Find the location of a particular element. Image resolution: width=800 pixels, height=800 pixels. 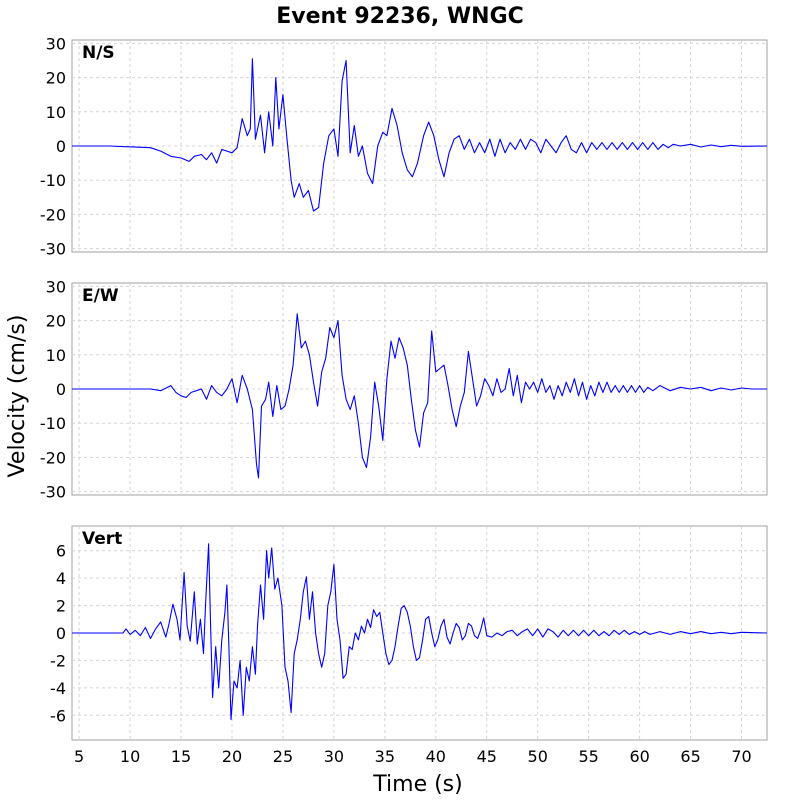

x-tick-label: 5 is located at coordinates (79, 756).